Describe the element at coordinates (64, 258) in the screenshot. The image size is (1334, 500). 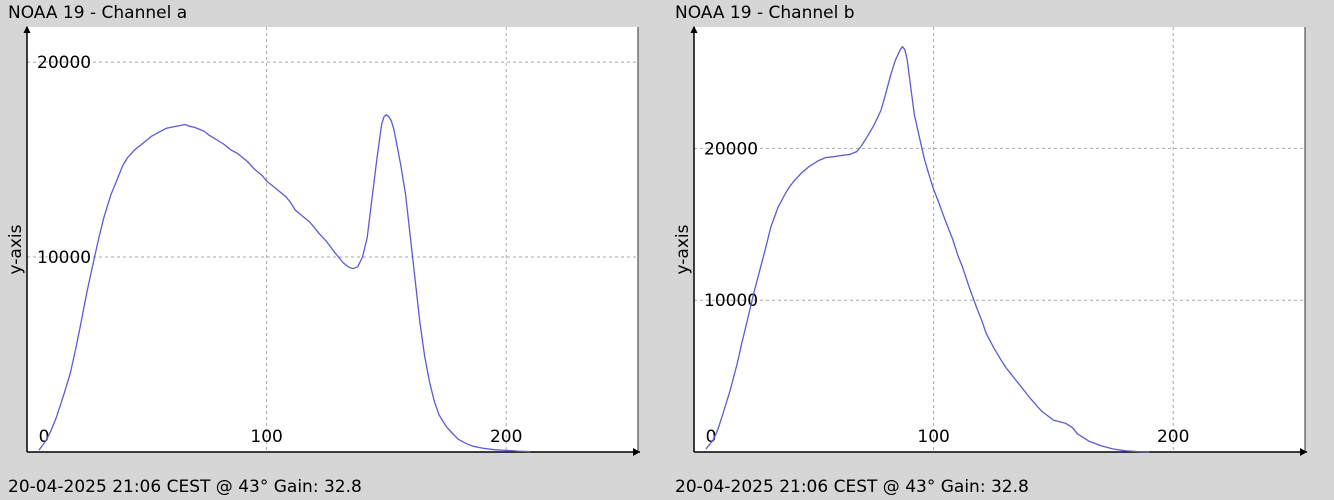
I see `chart-a-y-tick-label: 10000` at that location.